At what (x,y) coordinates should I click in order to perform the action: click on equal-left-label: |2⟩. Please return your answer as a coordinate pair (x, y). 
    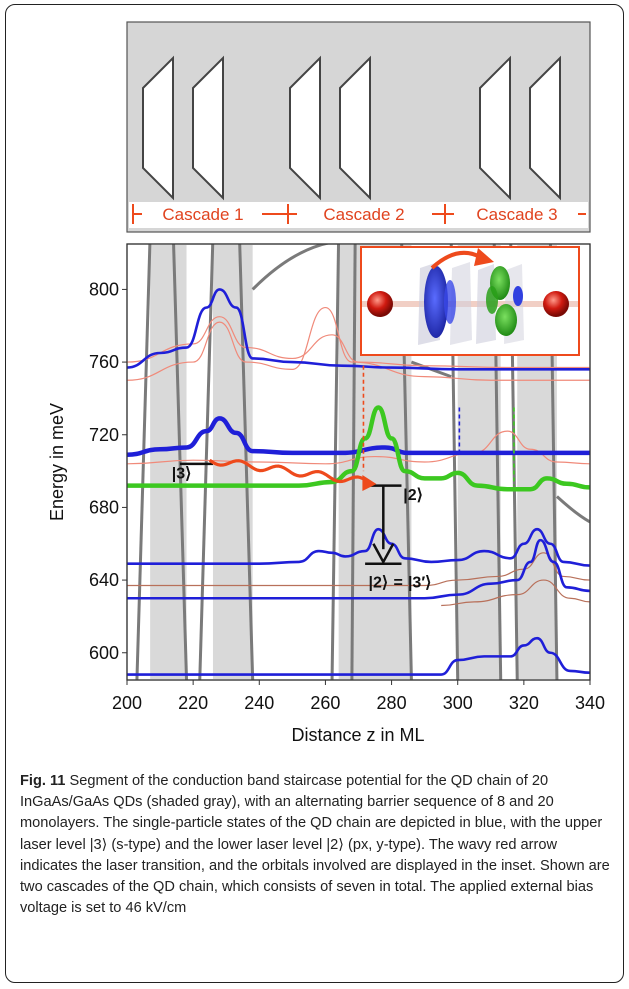
    Looking at the image, I should click on (379, 582).